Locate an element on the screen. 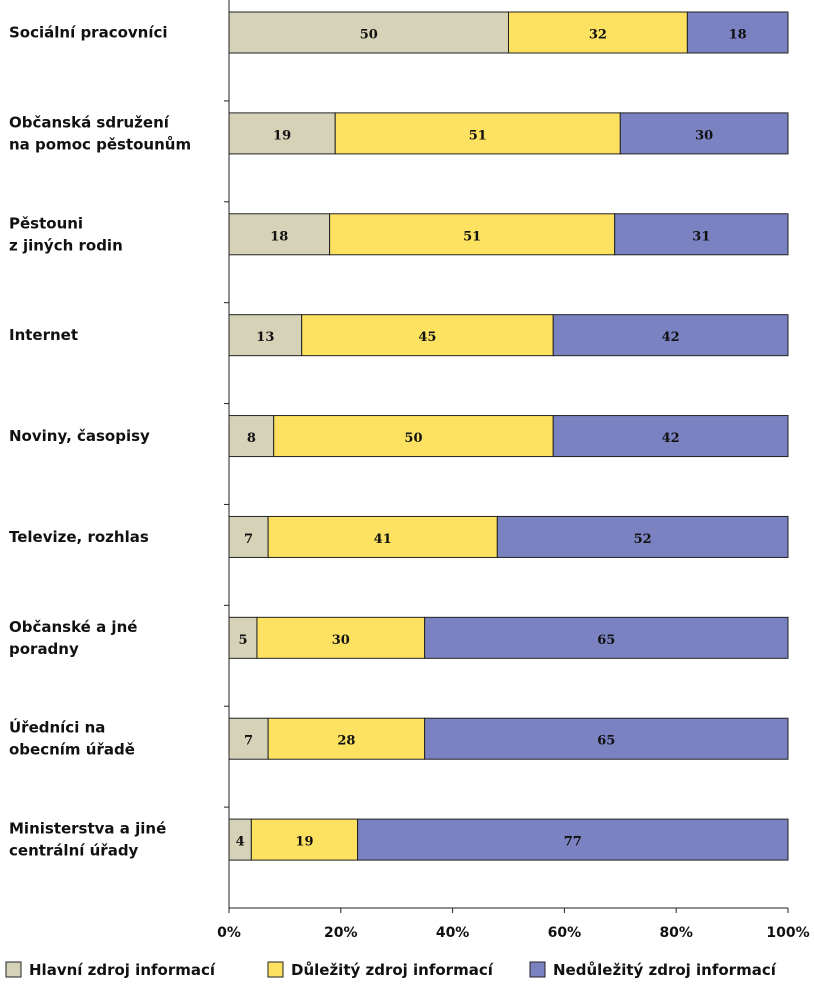 The width and height of the screenshot is (814, 991). data-label: 77 is located at coordinates (573, 842).